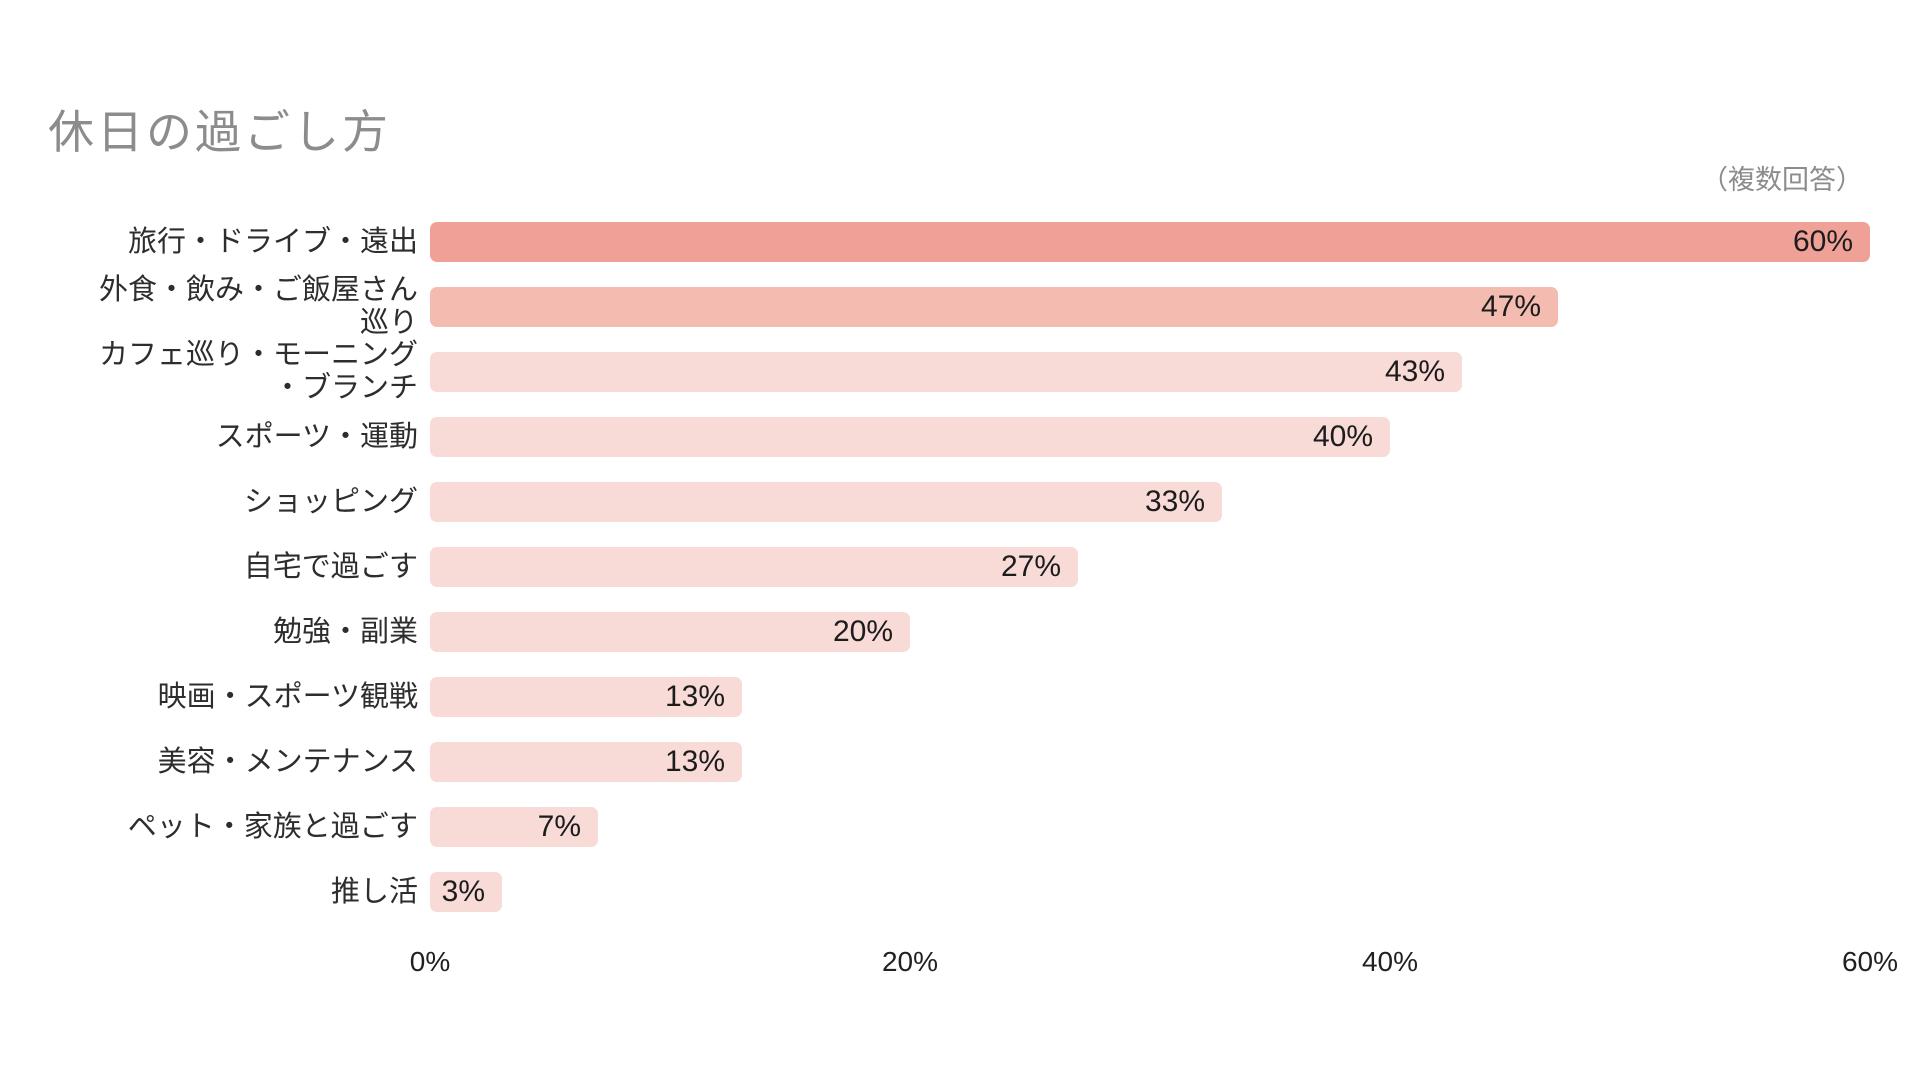 The width and height of the screenshot is (1920, 1080). What do you see at coordinates (272, 826) in the screenshot?
I see `category-label: ペット・家族と過ごす` at bounding box center [272, 826].